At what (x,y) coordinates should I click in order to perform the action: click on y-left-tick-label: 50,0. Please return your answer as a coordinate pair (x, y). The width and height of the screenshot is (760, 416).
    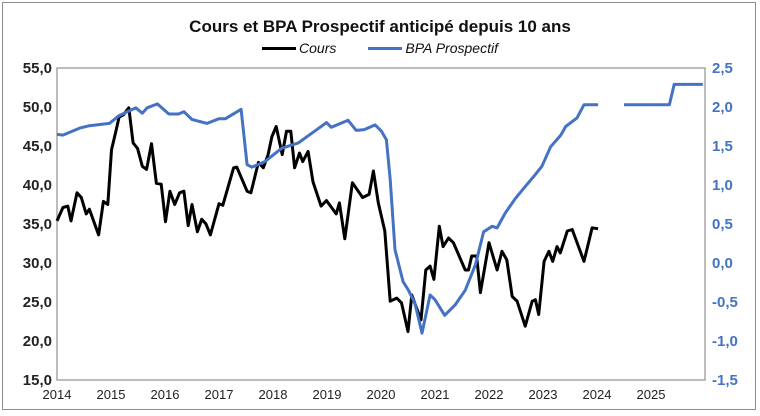
    Looking at the image, I should click on (37, 107).